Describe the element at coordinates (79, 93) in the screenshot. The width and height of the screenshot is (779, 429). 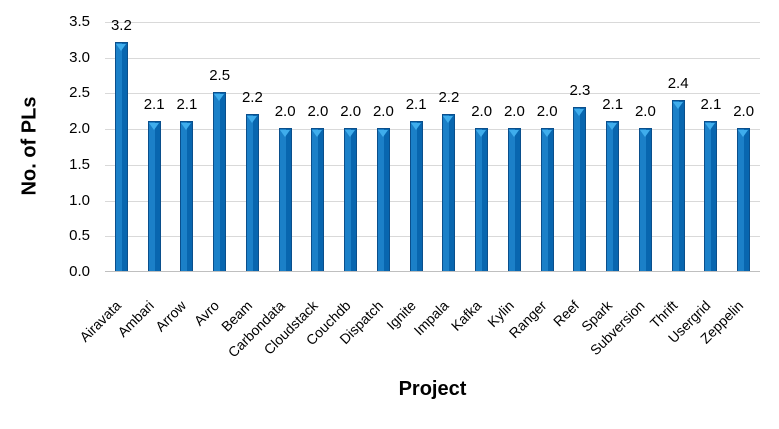
I see `y-tick-label: 2.5` at that location.